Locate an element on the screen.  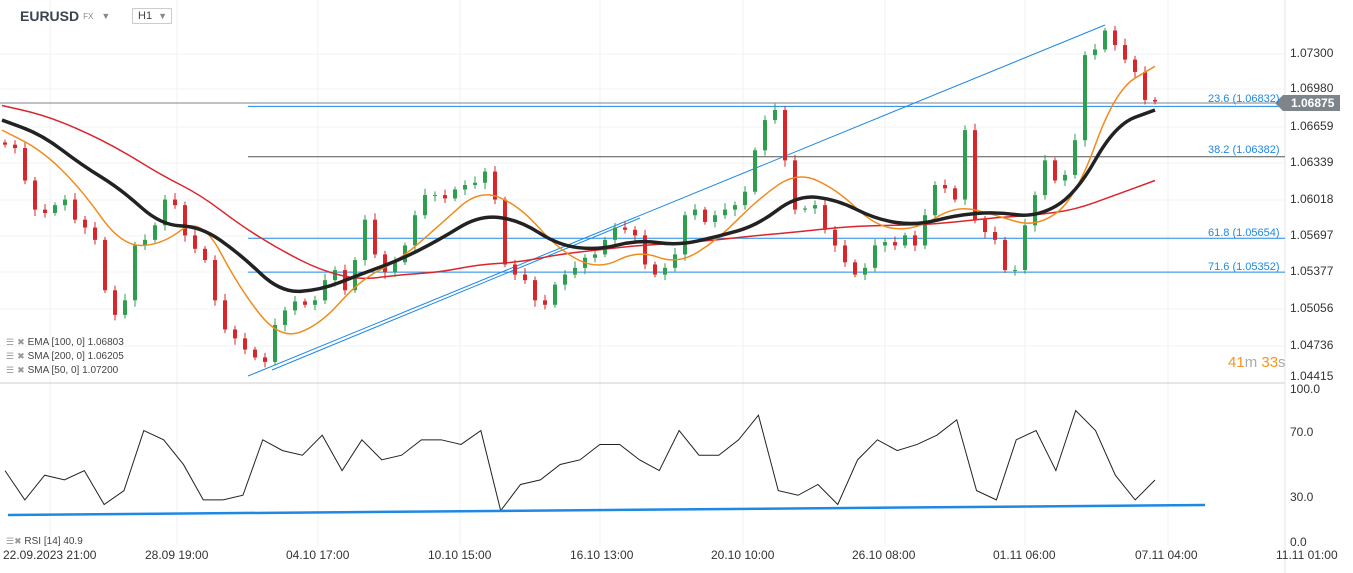
fib-label-71-6: 71.6 (1.05352) is located at coordinates (1244, 267).